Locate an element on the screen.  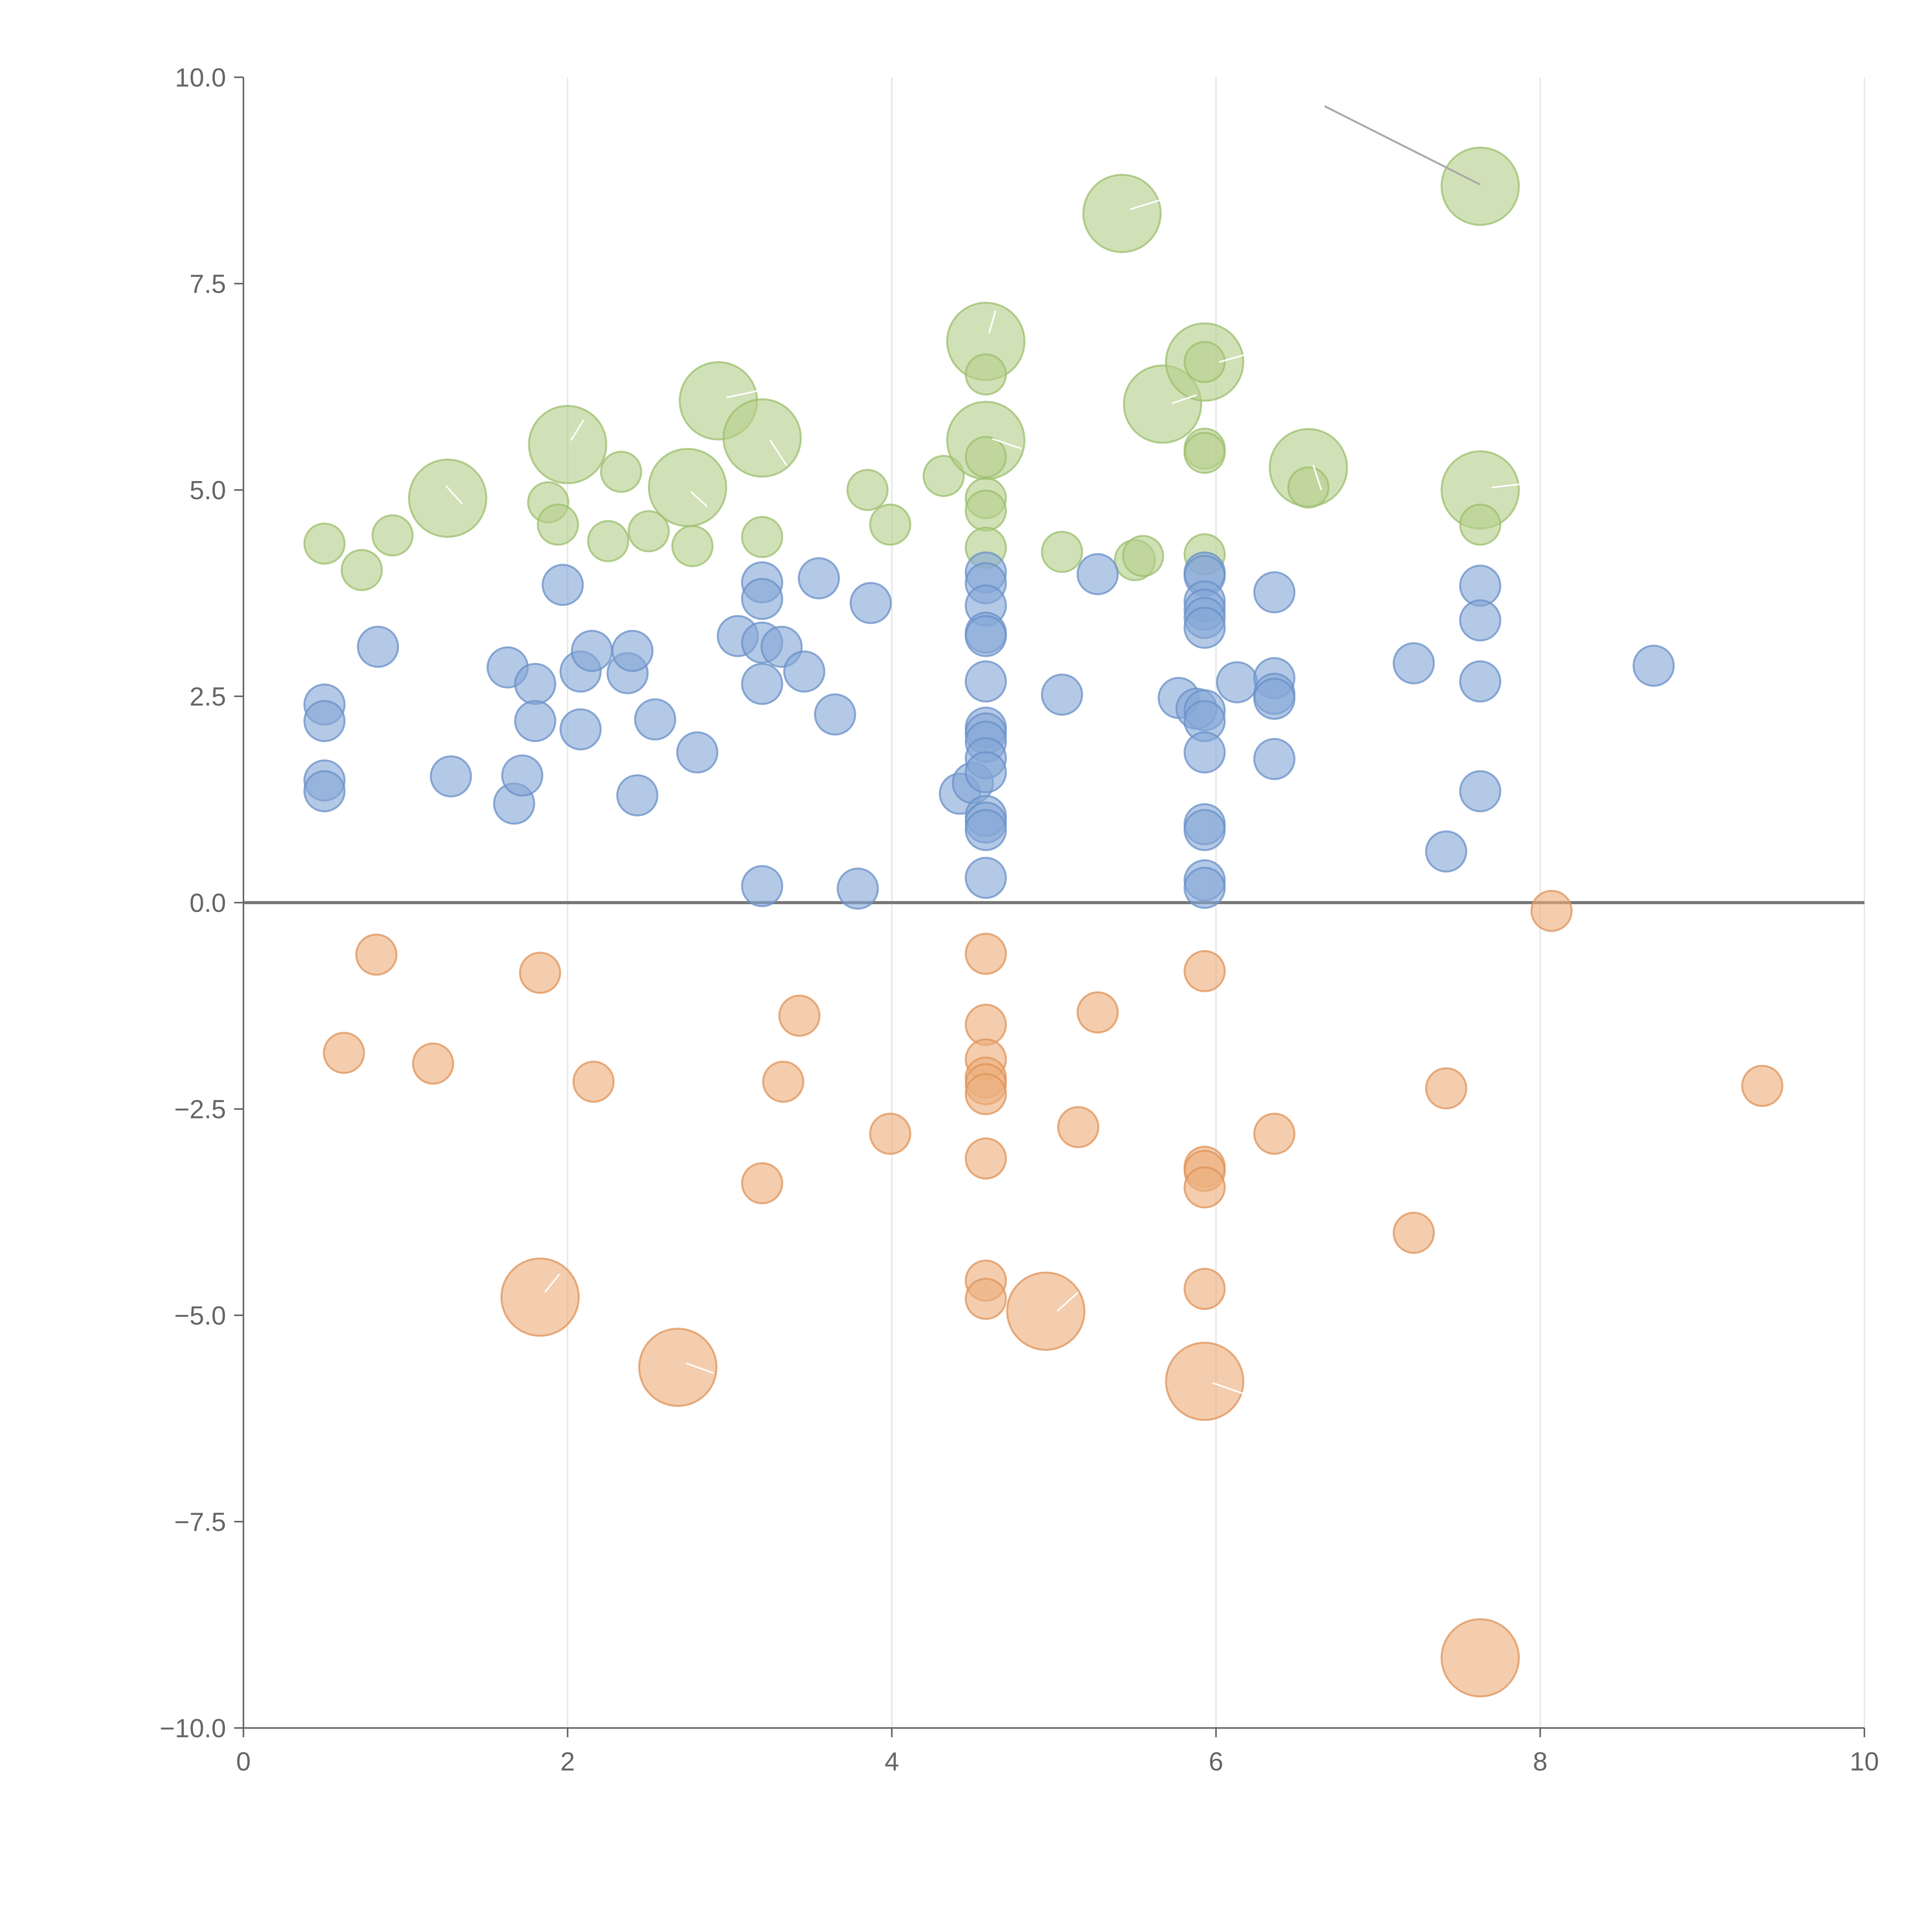
x-tick-label-3: 6 is located at coordinates (1216, 1761).